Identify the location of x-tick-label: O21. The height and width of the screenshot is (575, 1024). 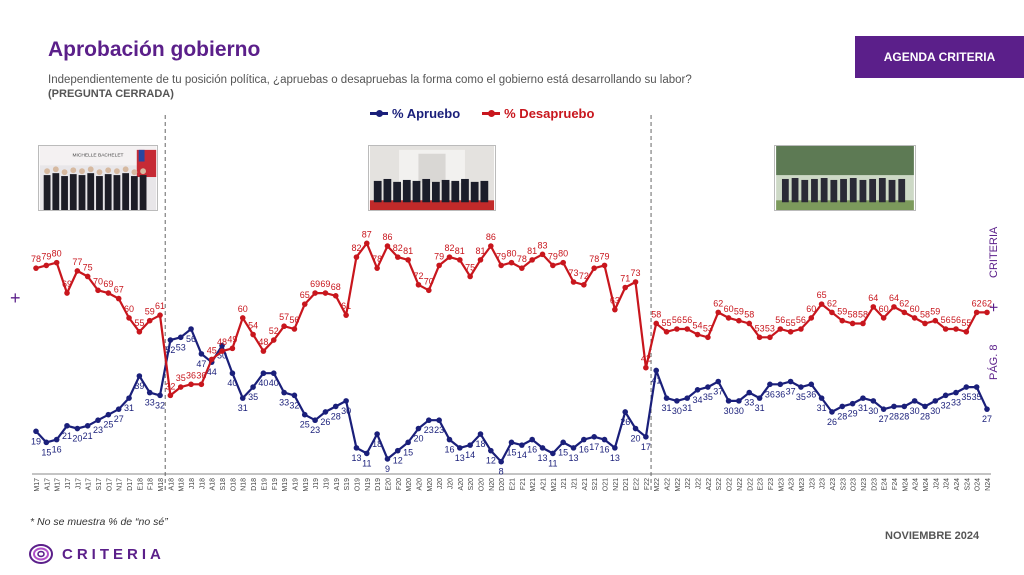
(606, 484).